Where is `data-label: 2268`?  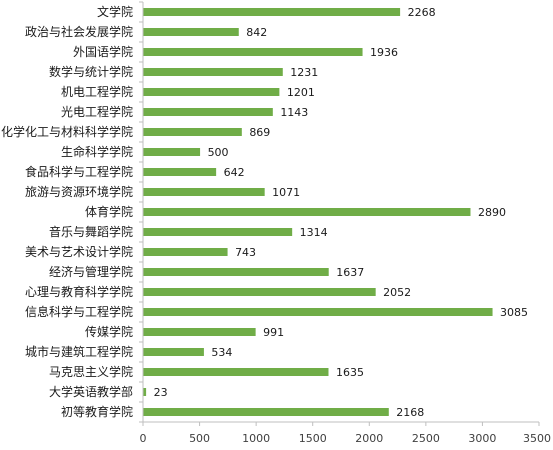
data-label: 2268 is located at coordinates (422, 12).